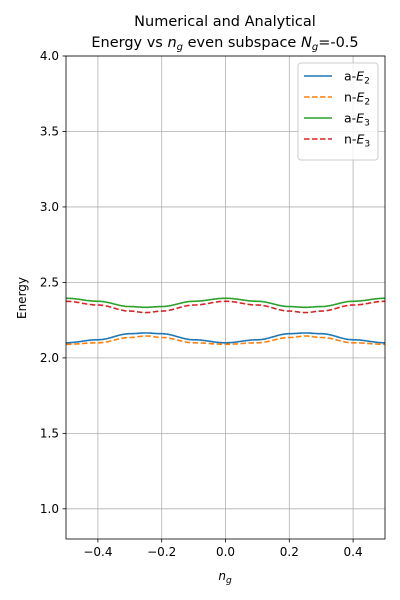  Describe the element at coordinates (289, 552) in the screenshot. I see `x-tick-label: 0.2` at that location.